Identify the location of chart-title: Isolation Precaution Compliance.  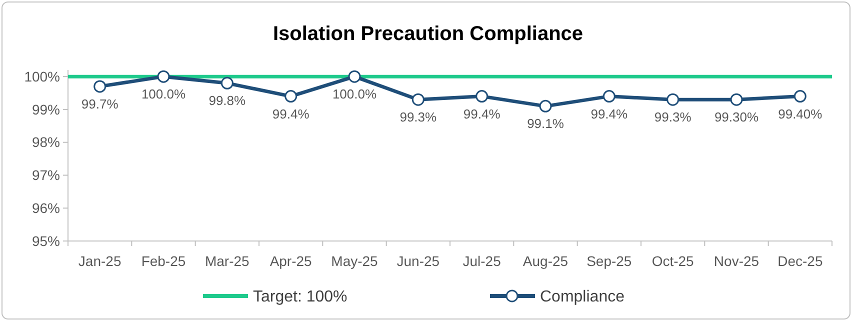
(428, 34).